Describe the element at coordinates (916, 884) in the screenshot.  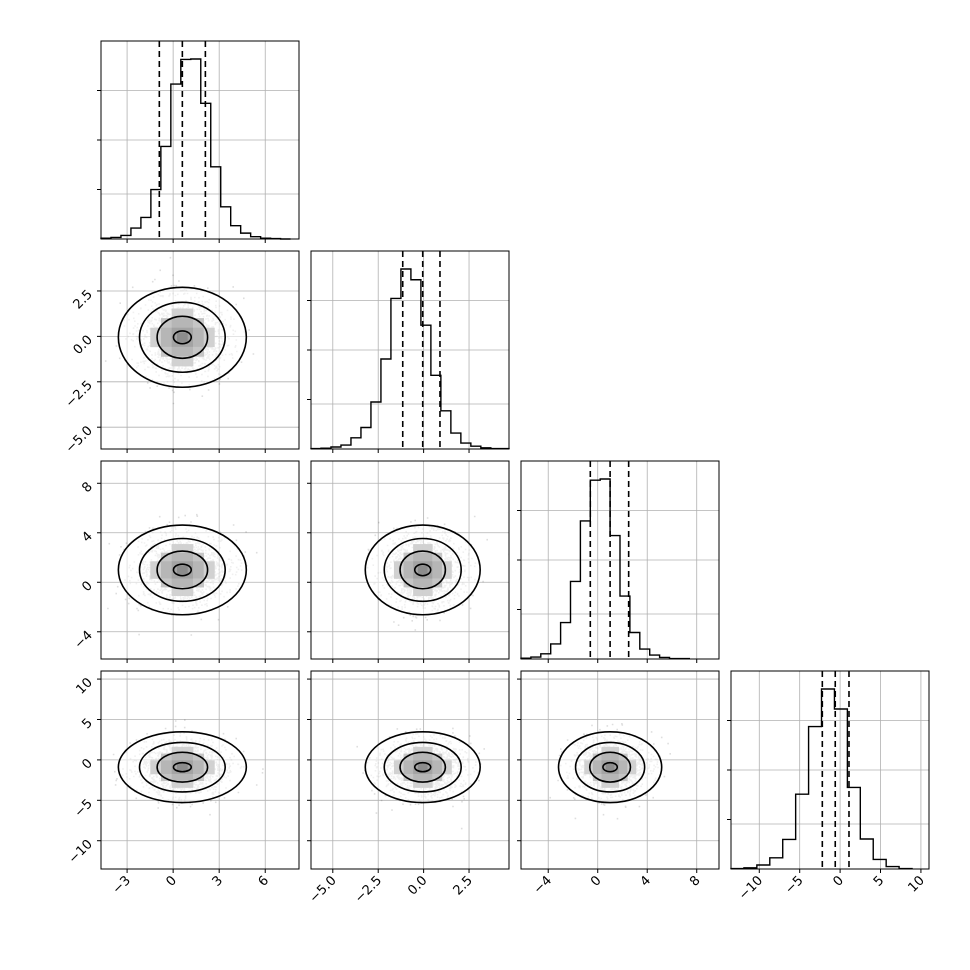
I see `x-tick-label-p3-4: 10` at that location.